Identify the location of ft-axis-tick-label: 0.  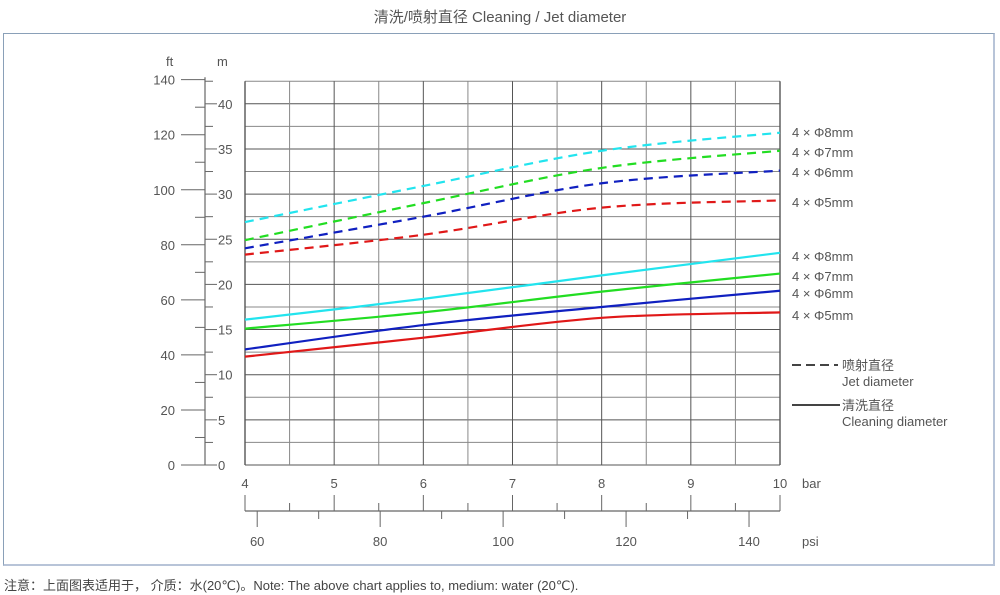
(171, 465).